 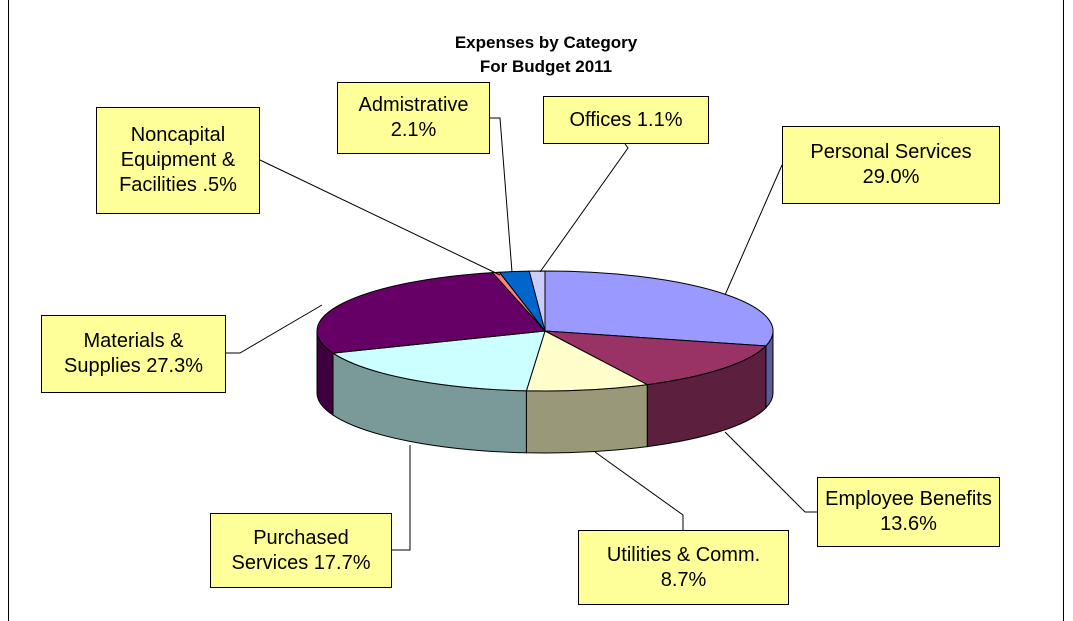 I want to click on data-label: Offices 1.1%, so click(x=626, y=120).